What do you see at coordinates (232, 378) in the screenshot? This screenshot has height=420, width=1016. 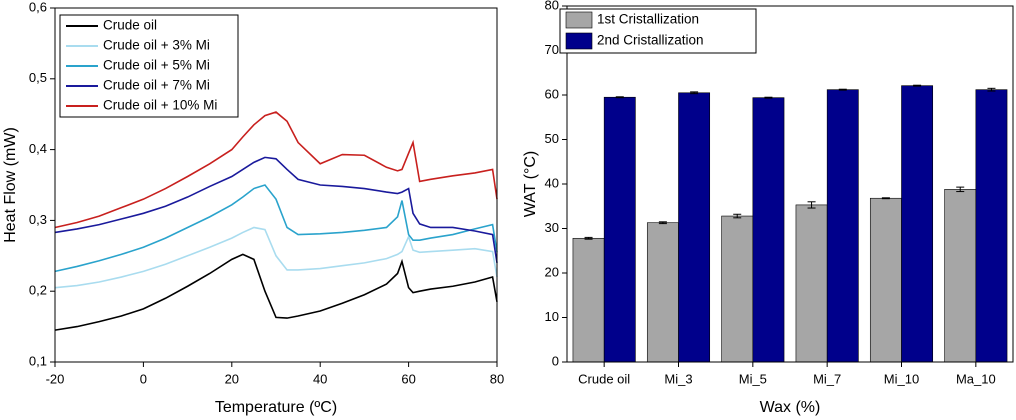 I see `x-tick-label: 20` at bounding box center [232, 378].